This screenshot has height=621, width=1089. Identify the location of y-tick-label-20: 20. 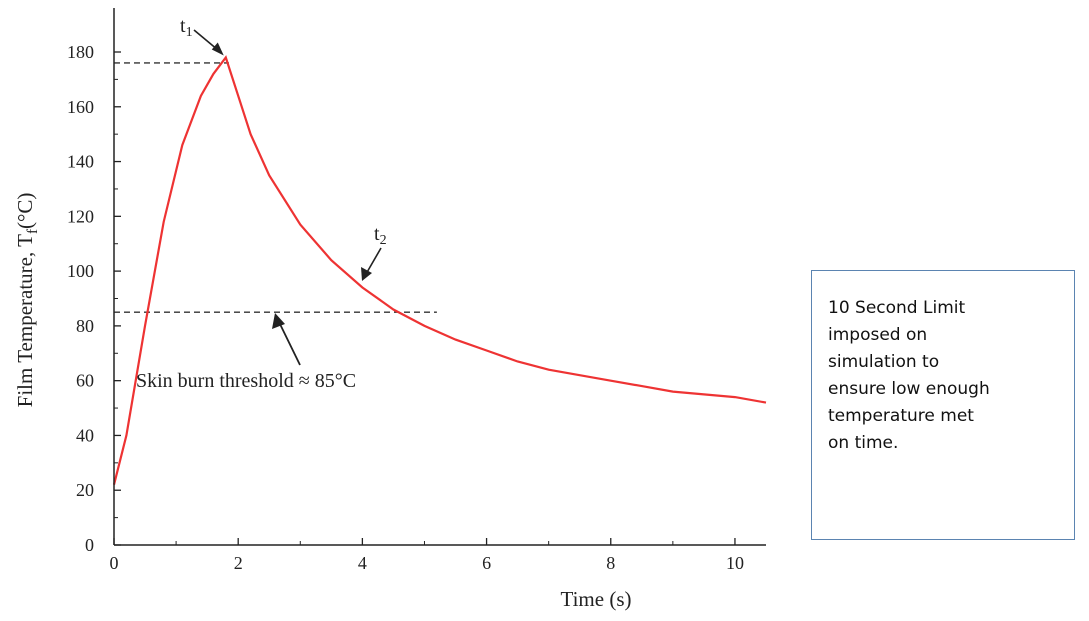
(85, 490).